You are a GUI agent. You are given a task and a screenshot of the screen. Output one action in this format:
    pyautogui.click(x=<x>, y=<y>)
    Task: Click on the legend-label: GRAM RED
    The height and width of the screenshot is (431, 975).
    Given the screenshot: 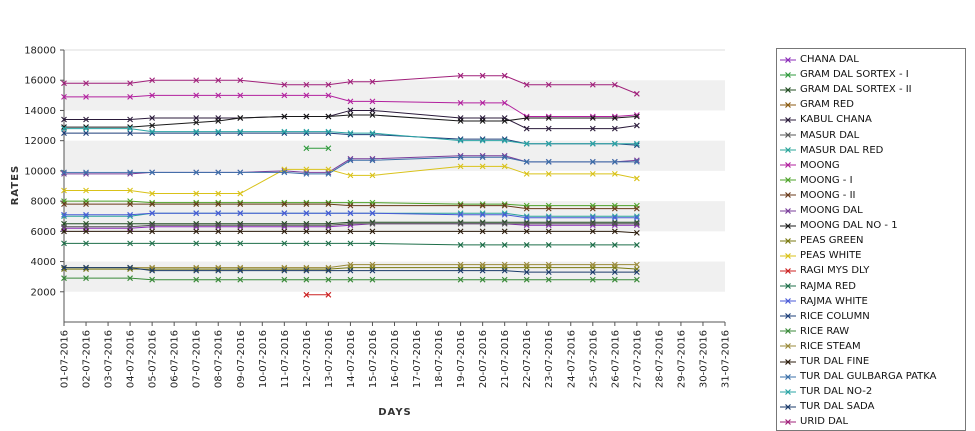 What is the action you would take?
    pyautogui.click(x=827, y=105)
    